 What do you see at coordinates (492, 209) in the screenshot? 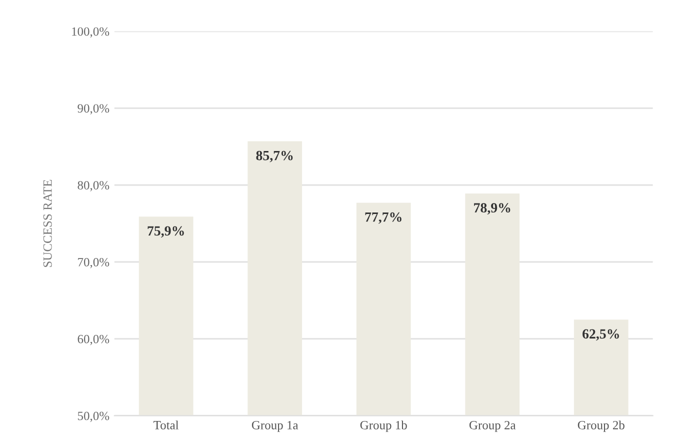
I see `data-label: 78,9%` at bounding box center [492, 209].